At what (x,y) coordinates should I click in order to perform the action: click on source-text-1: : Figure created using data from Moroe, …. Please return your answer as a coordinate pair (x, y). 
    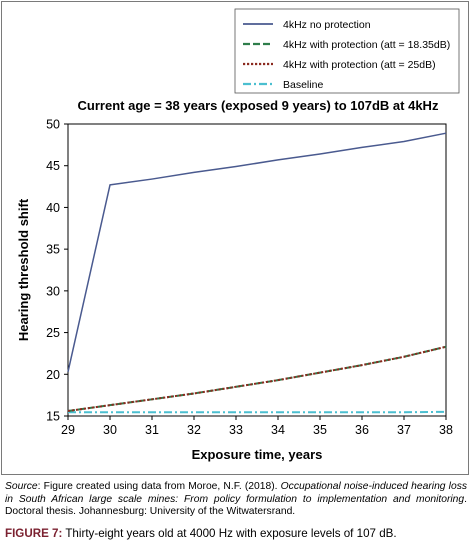
    Looking at the image, I should click on (159, 486).